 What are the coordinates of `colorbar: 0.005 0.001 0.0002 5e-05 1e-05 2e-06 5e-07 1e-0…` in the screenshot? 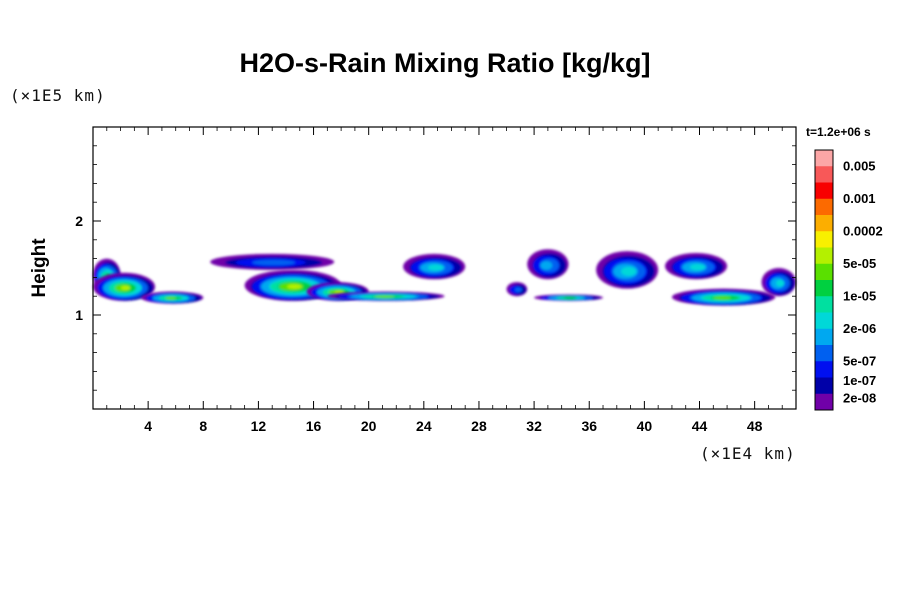 It's located at (848, 280).